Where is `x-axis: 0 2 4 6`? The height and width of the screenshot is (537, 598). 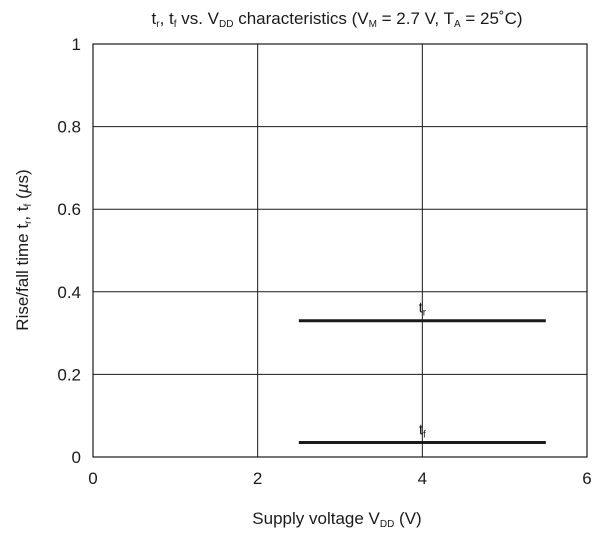 x-axis: 0 2 4 6 is located at coordinates (339, 478).